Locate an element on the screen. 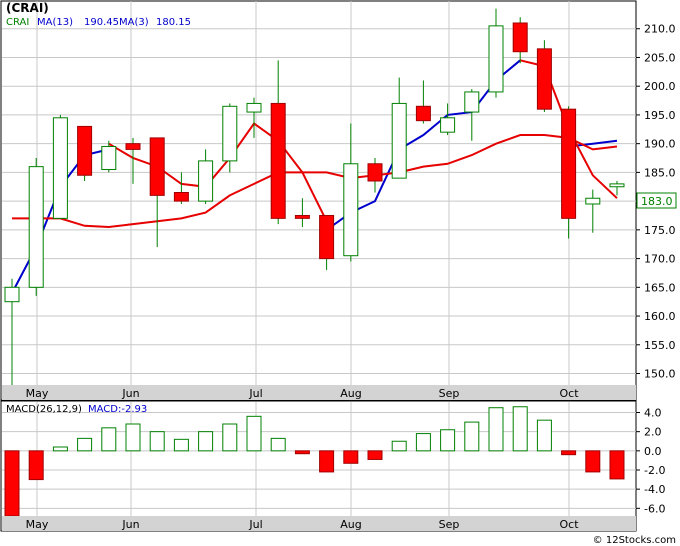  price-y-tick-label: 175.0 is located at coordinates (660, 230).